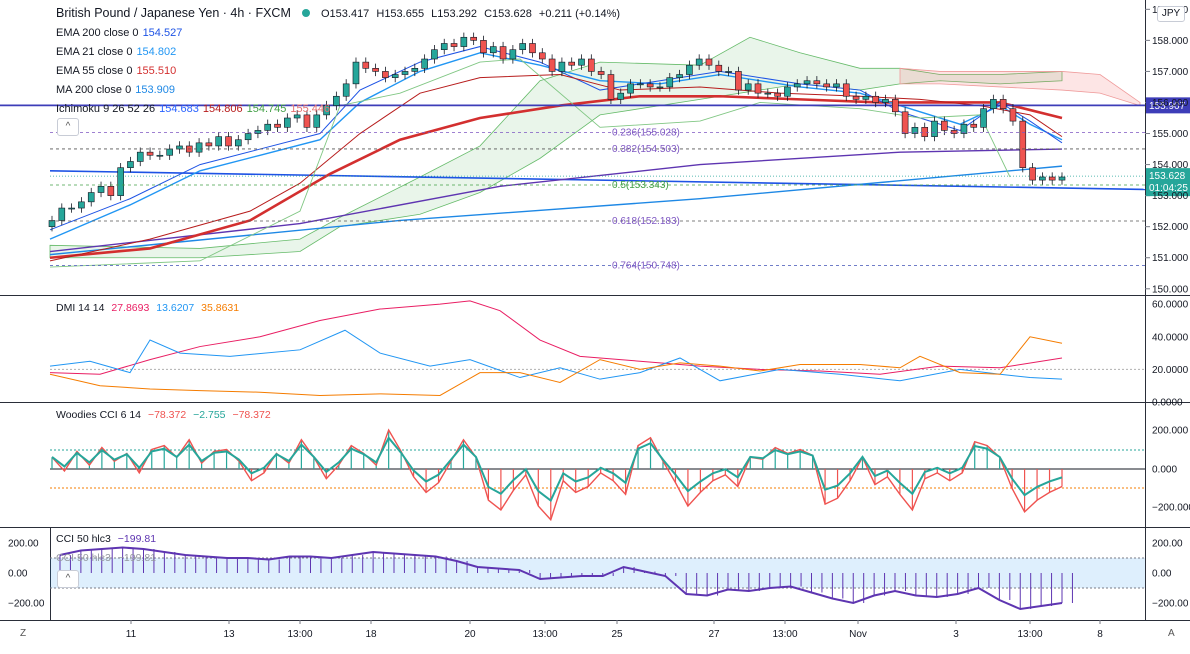  Describe the element at coordinates (617, 634) in the screenshot. I see `time-axis-label: 25` at that location.